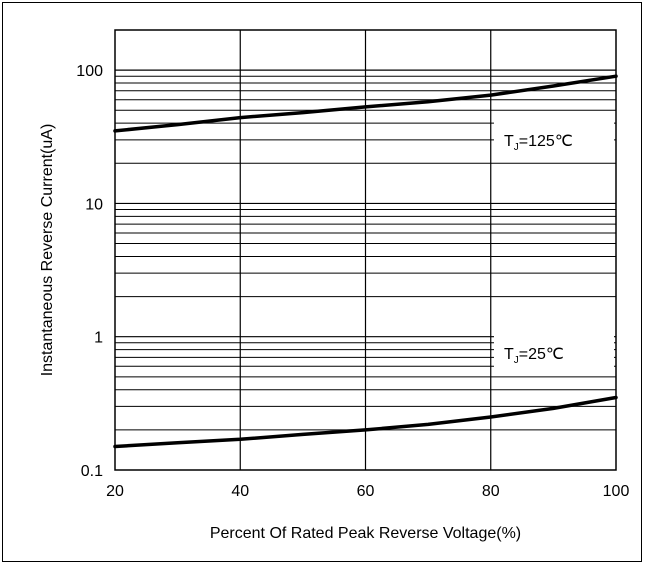  I want to click on x-tick-label: 40, so click(240, 491).